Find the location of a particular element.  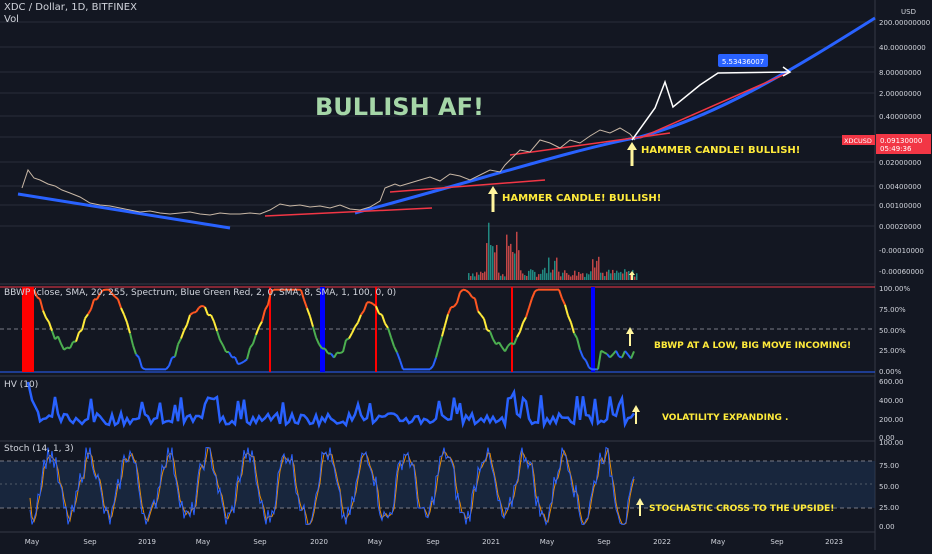

time-axis-tick: 2023 is located at coordinates (834, 542).